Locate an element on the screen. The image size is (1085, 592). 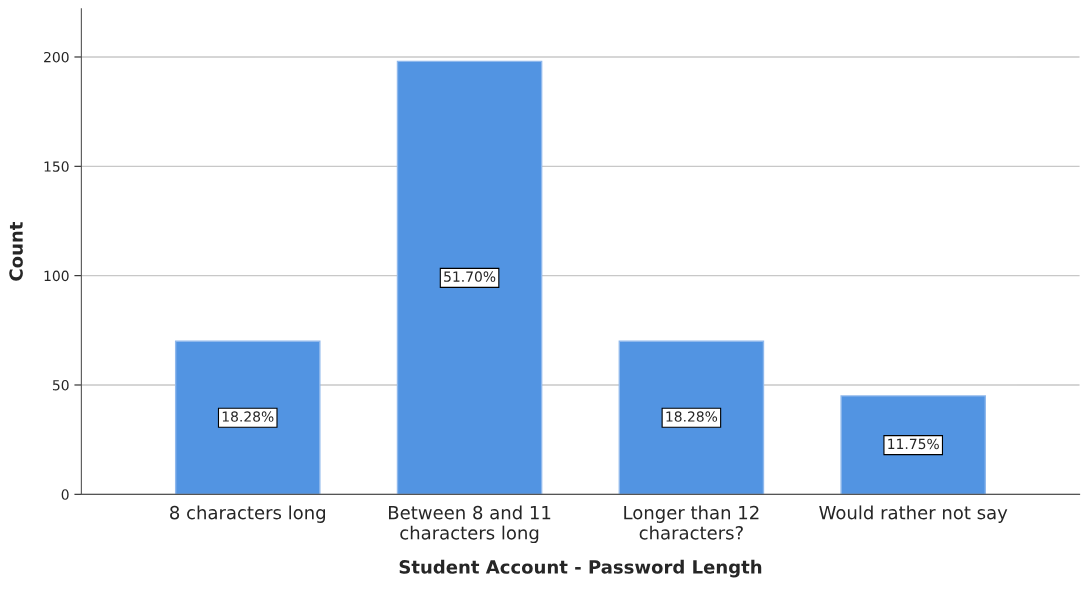
annotation: 11.75% is located at coordinates (913, 444).